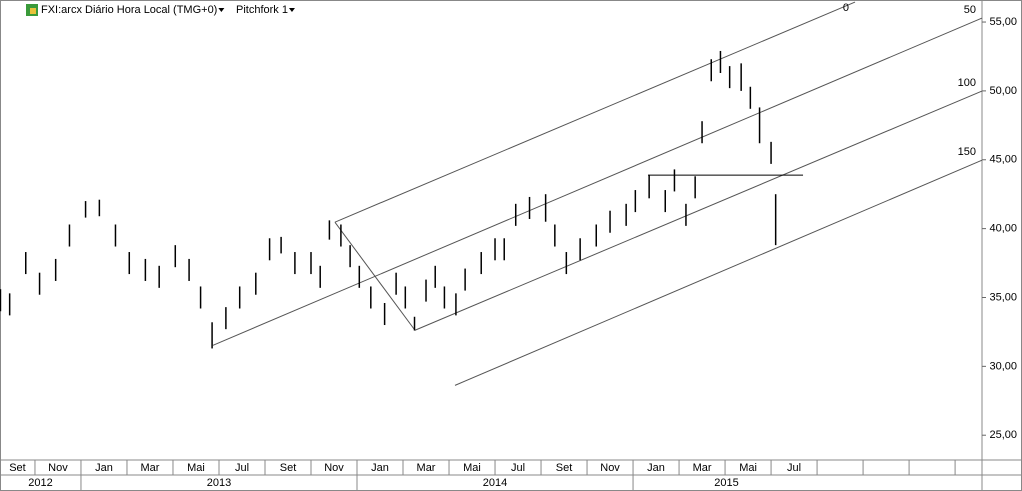 The height and width of the screenshot is (491, 1022). I want to click on icon, so click(33, 11).